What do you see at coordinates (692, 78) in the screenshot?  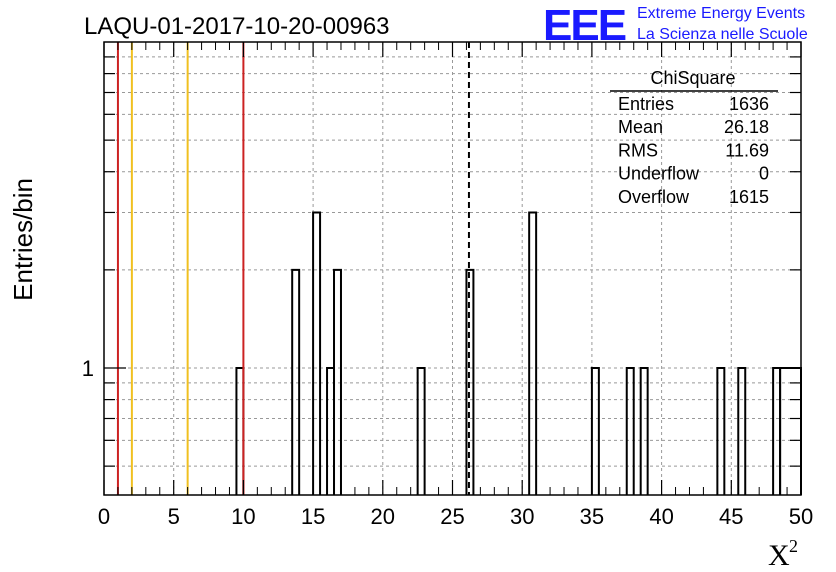 I see `stats-title: ChiSquare` at bounding box center [692, 78].